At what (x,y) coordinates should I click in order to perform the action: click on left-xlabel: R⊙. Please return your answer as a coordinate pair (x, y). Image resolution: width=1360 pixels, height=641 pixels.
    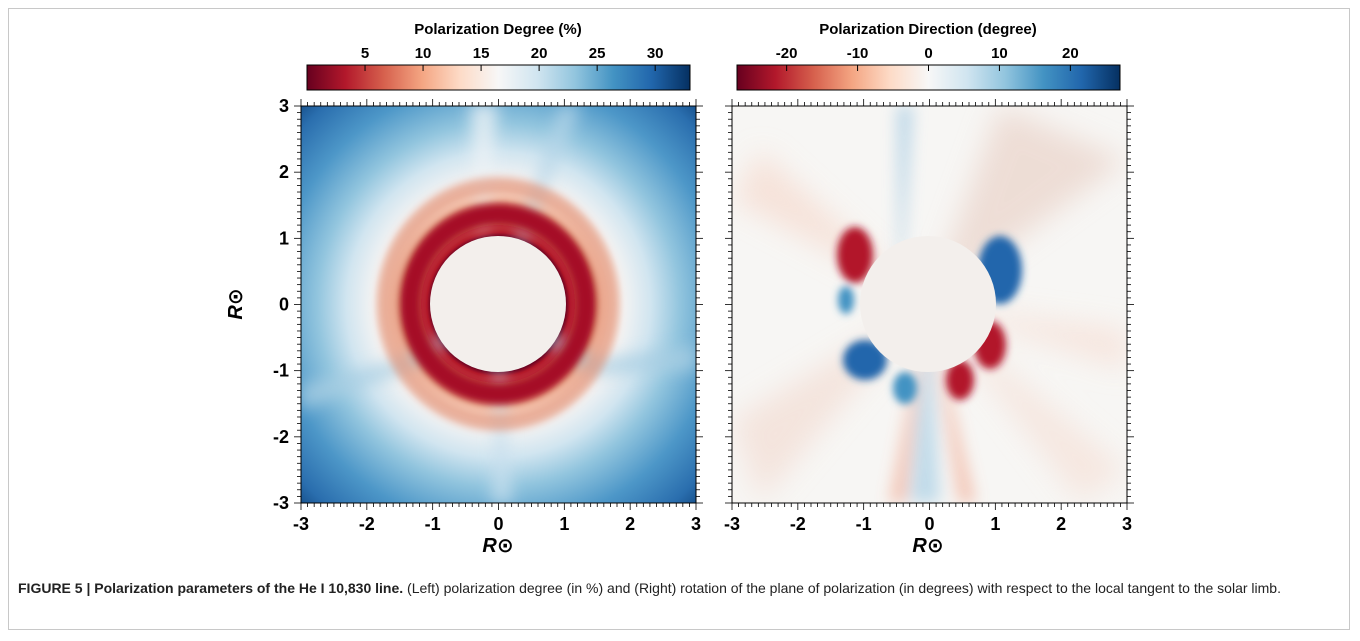
    Looking at the image, I should click on (497, 546).